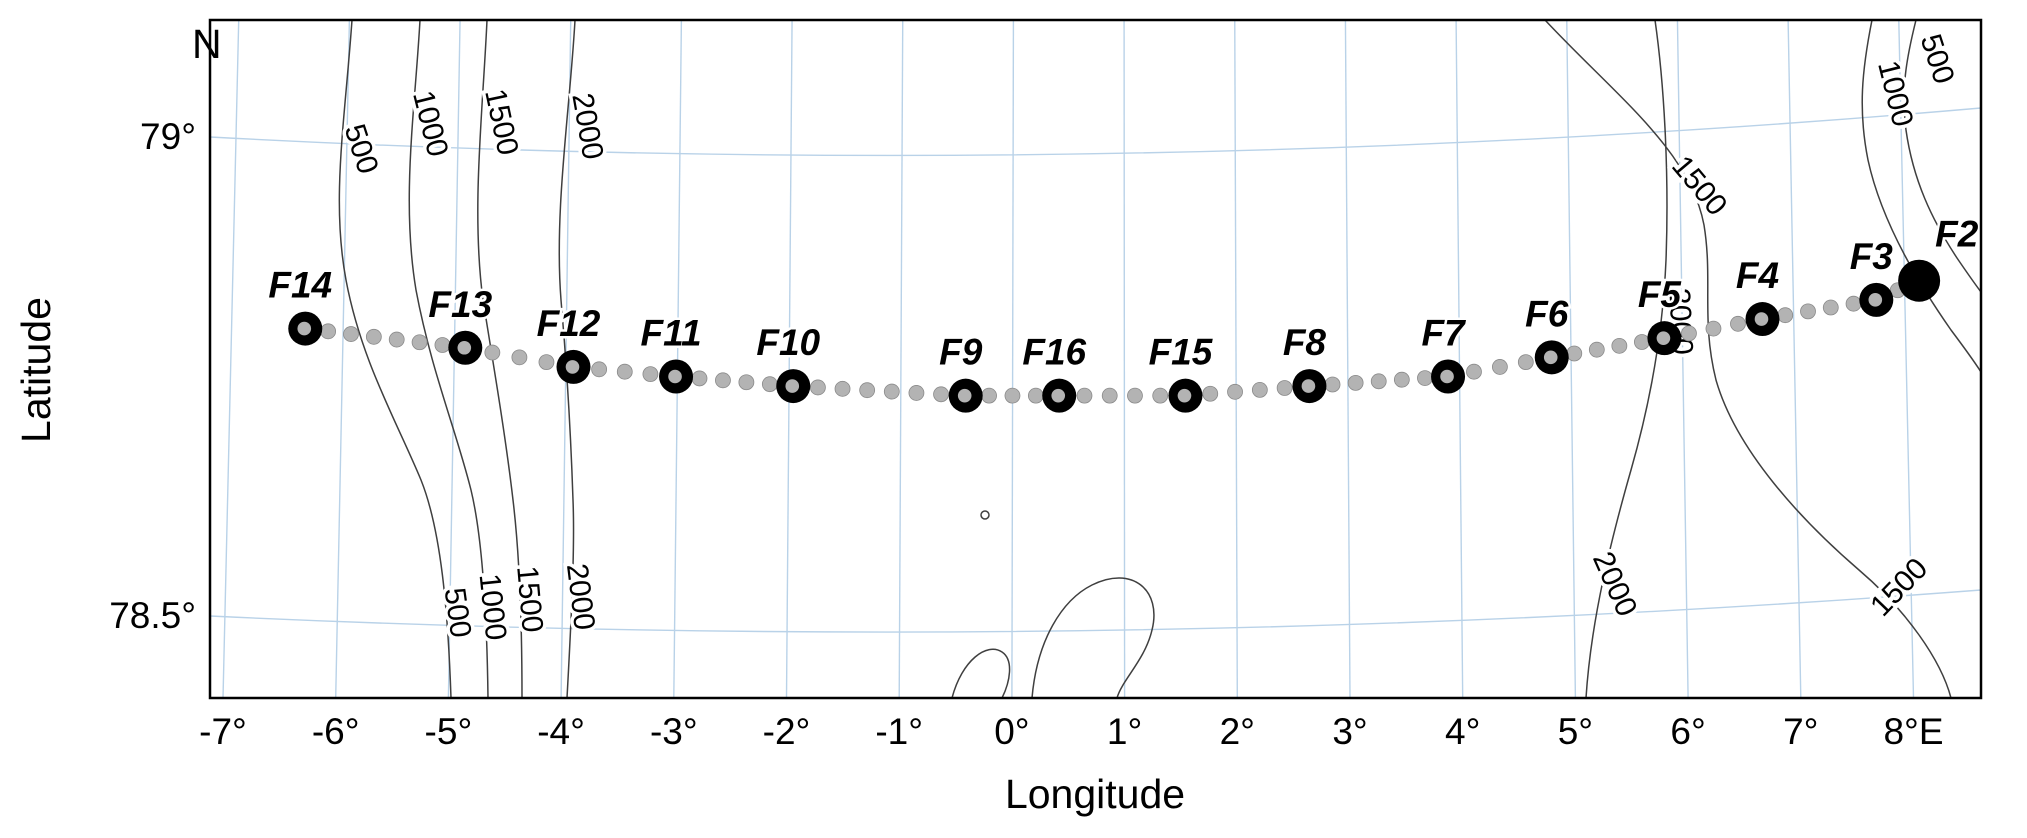  I want to click on contour-line-1000-east, so click(1921, 196).